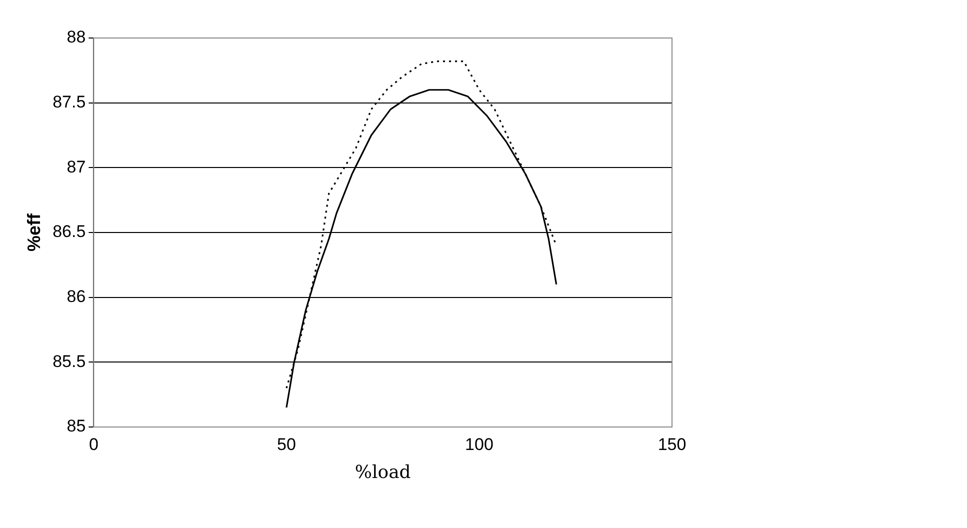  Describe the element at coordinates (76, 426) in the screenshot. I see `y-tick-label: 85` at that location.